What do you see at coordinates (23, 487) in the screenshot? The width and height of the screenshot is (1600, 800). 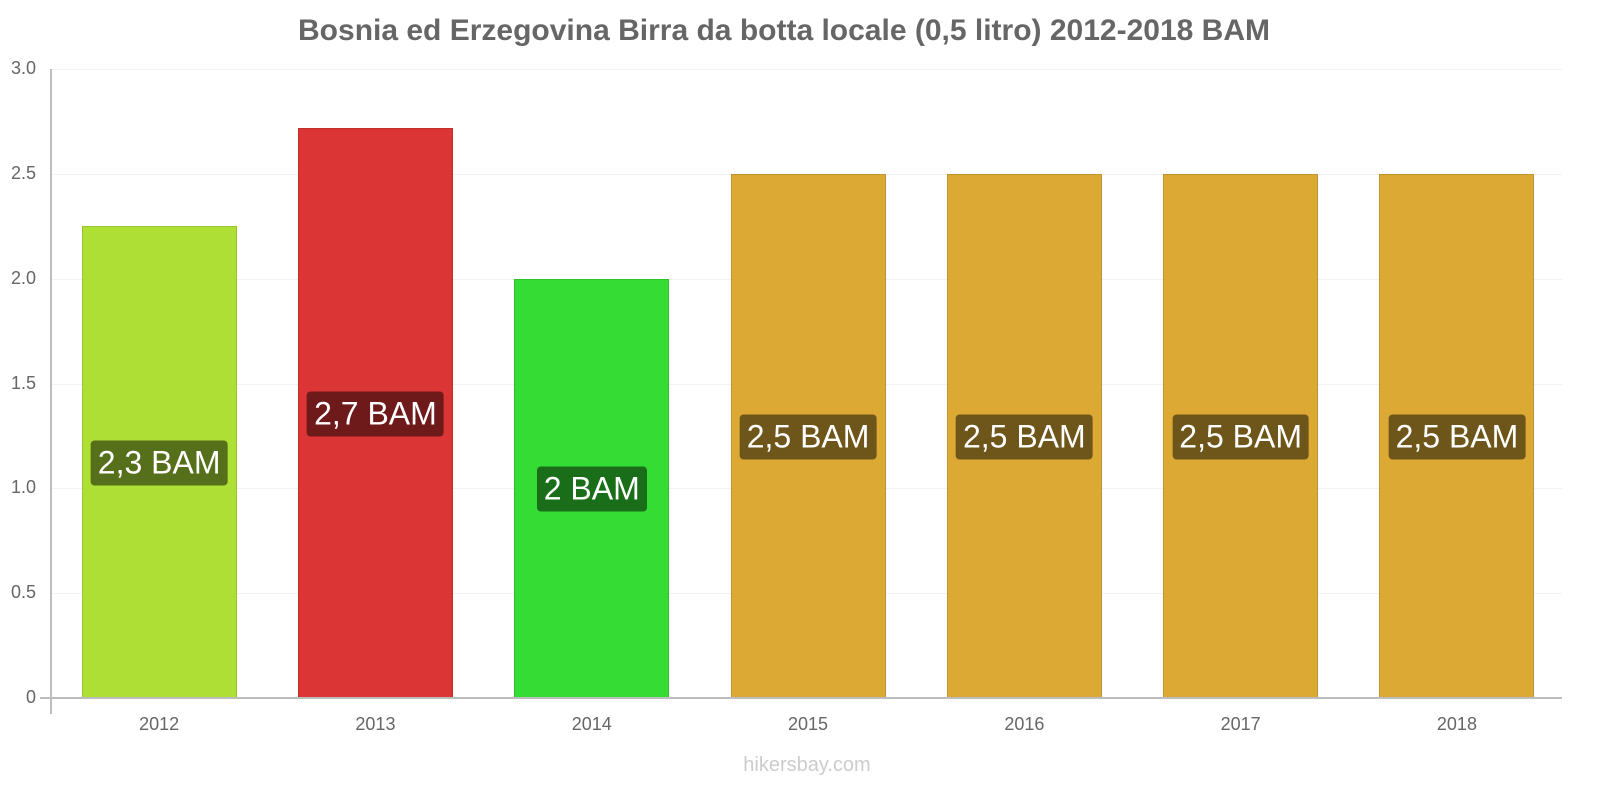 I see `y-tick-label: 1.0` at bounding box center [23, 487].